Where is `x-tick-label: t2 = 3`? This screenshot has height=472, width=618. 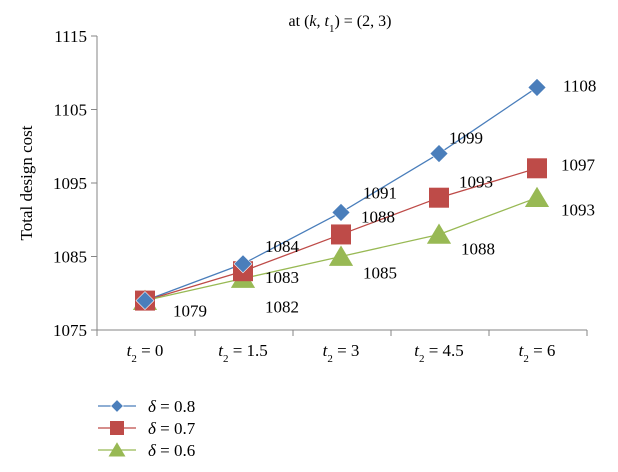
x-tick-label: t2 = 3 is located at coordinates (341, 353).